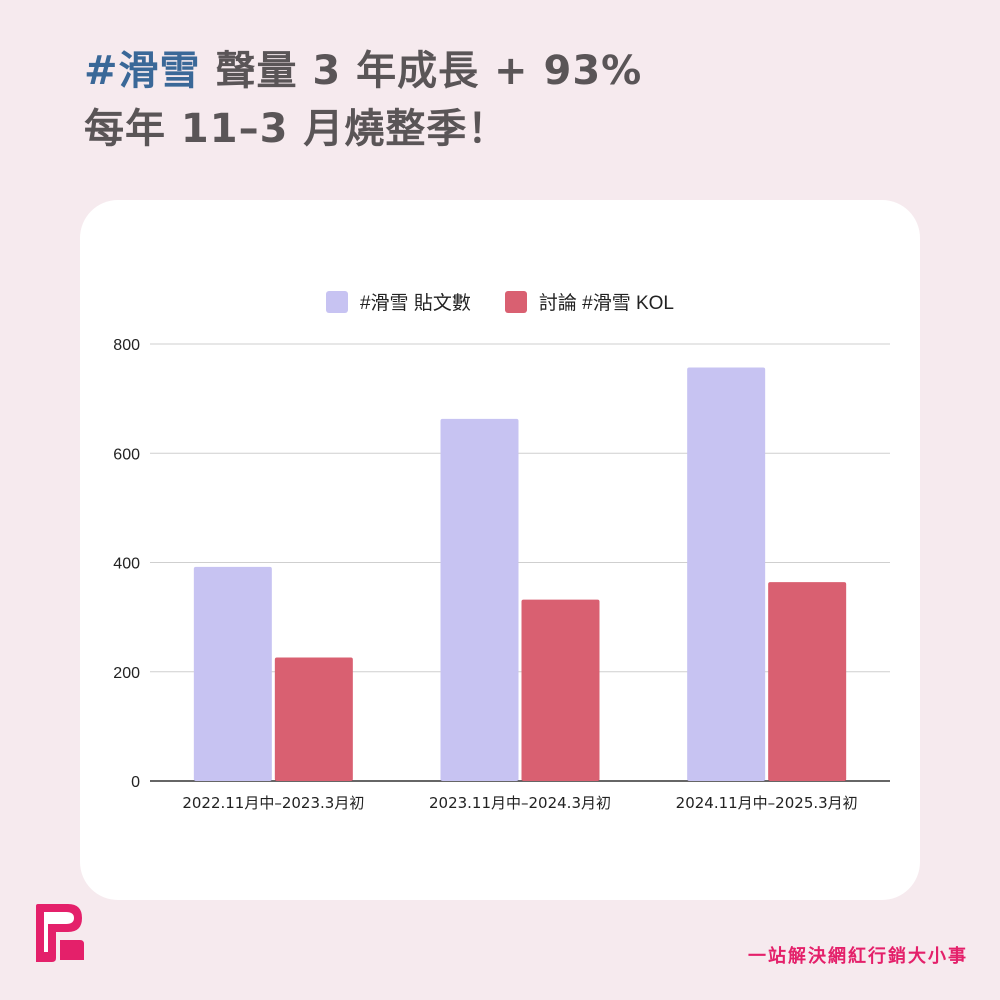  What do you see at coordinates (126, 673) in the screenshot?
I see `y-tick-label: 200` at bounding box center [126, 673].